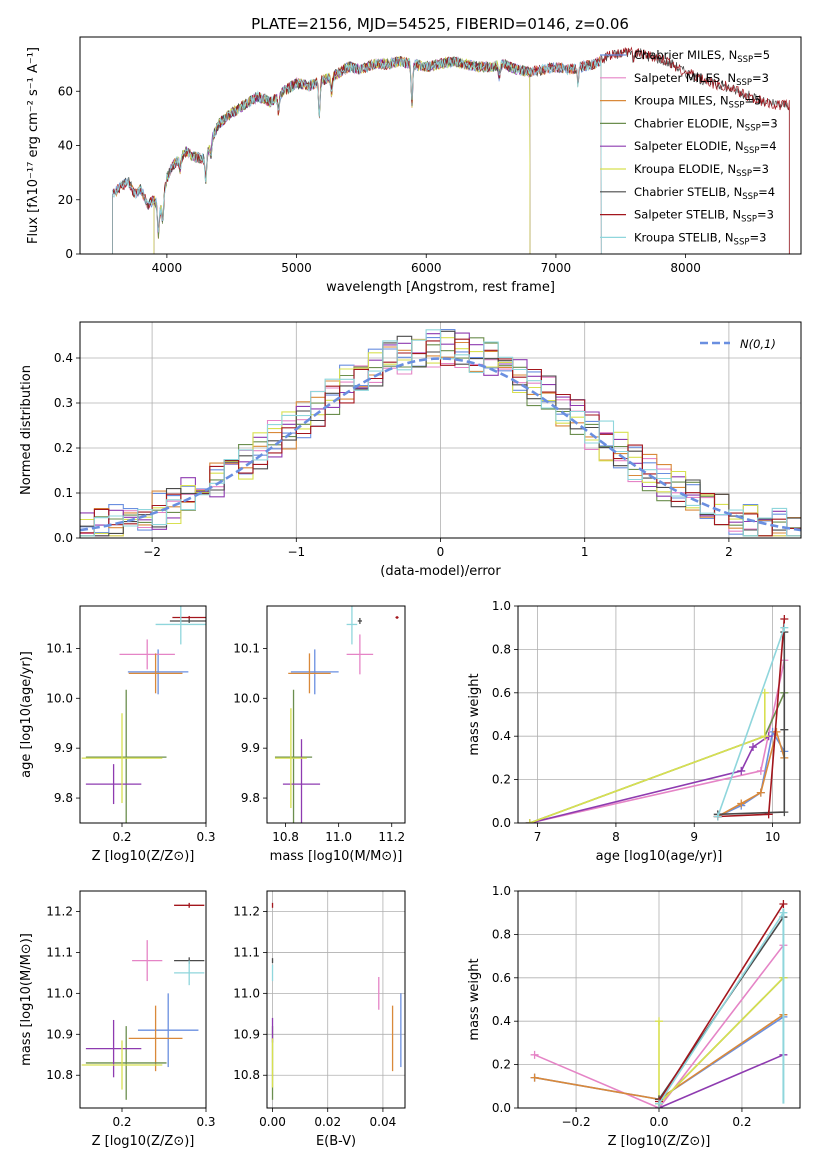  I want to click on legend-entry: Salpeter MILES, NSSP=3, so click(701, 79).